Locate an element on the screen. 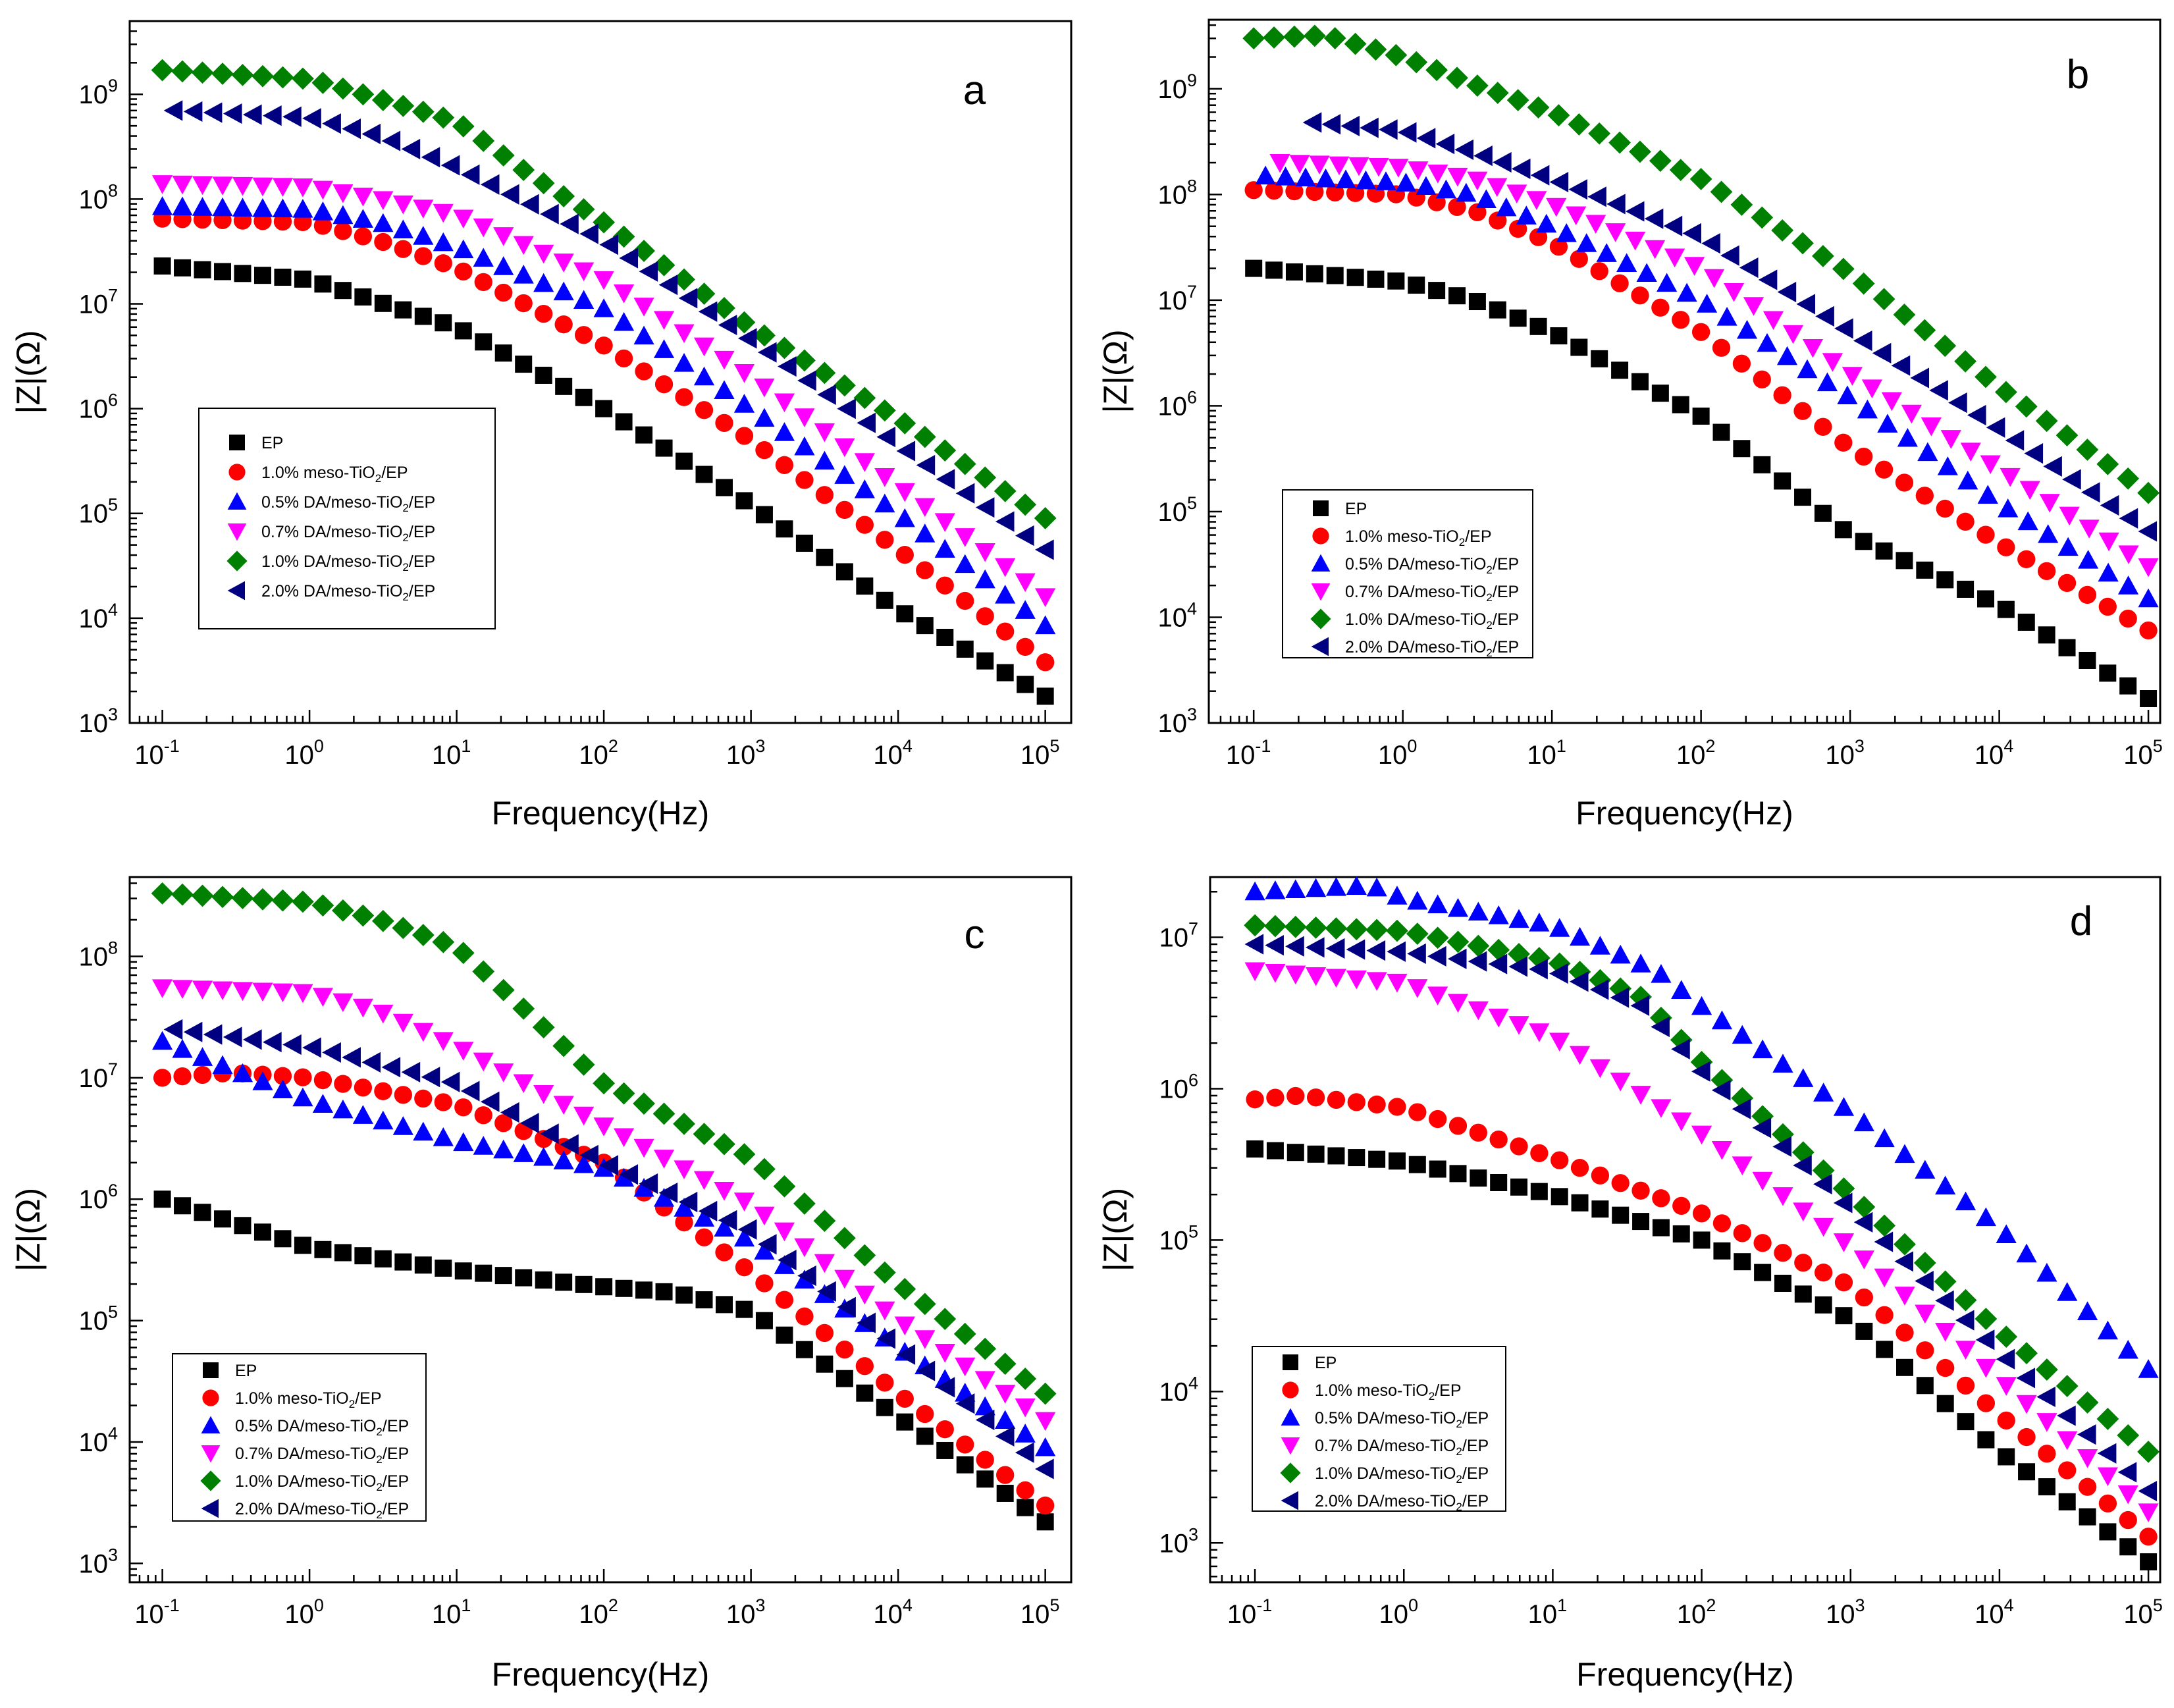 Image resolution: width=2174 pixels, height=1708 pixels. x-tick-label: 10⁴ is located at coordinates (893, 753).